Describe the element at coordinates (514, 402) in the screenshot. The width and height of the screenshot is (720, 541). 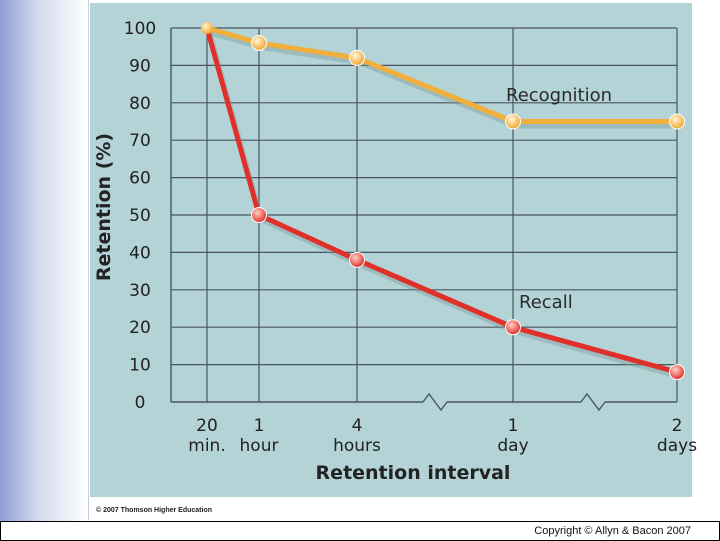
I see `axis-breaks` at that location.